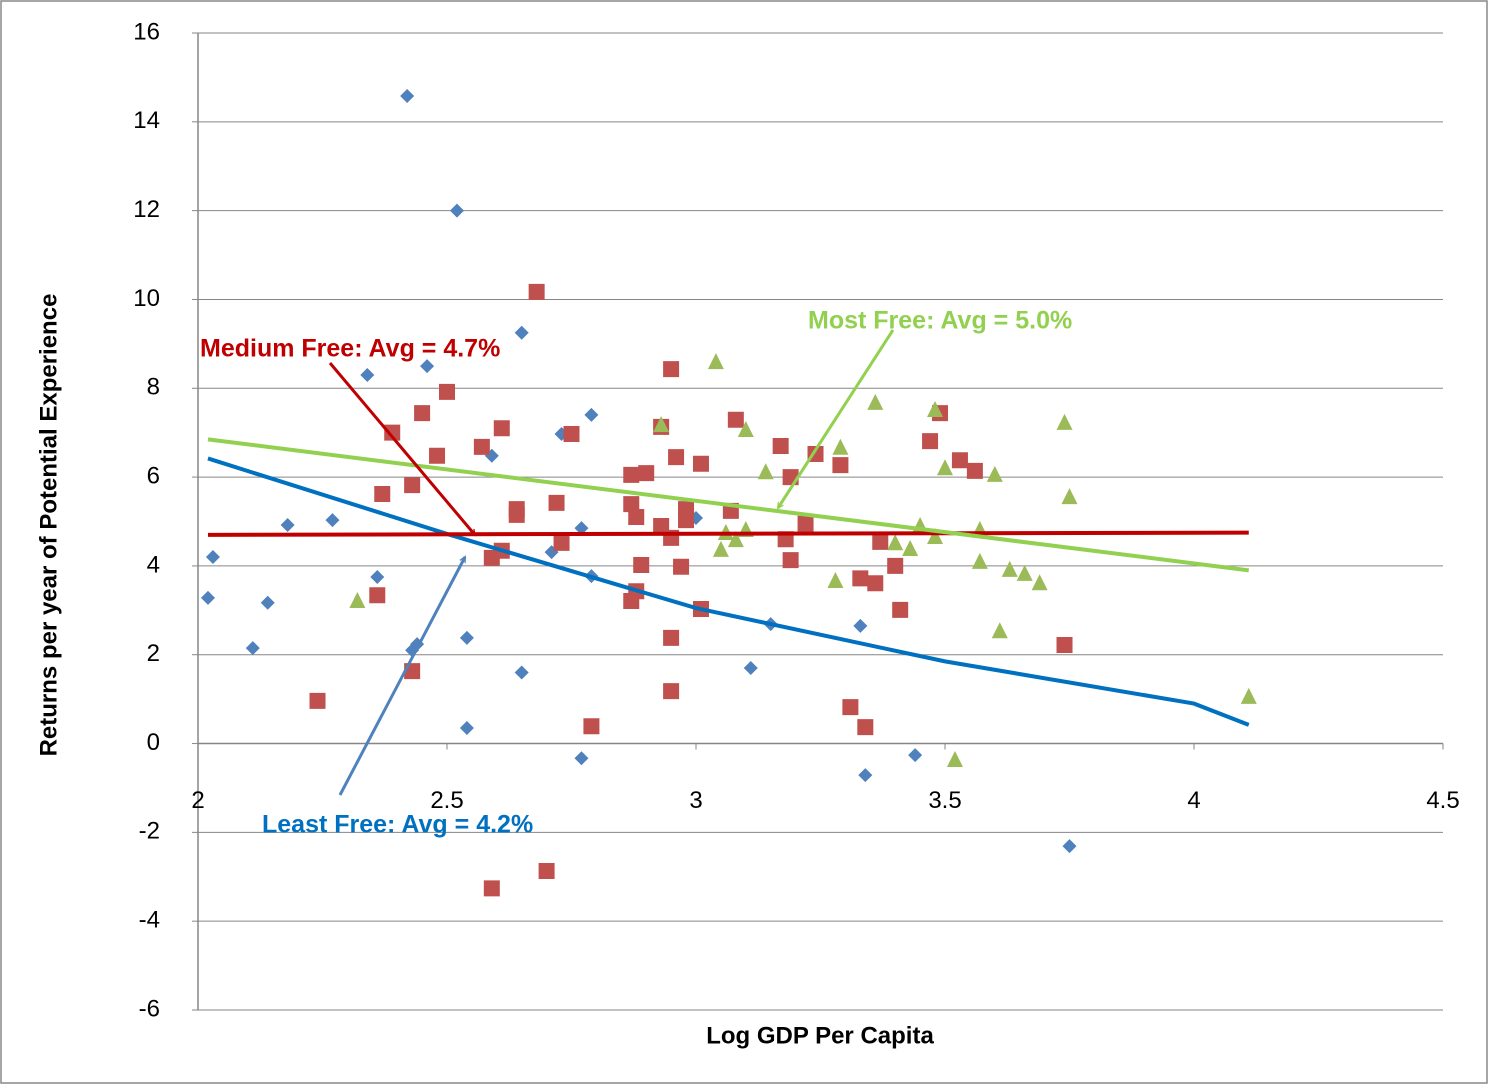  I want to click on y-tick-label: 12, so click(146, 209).